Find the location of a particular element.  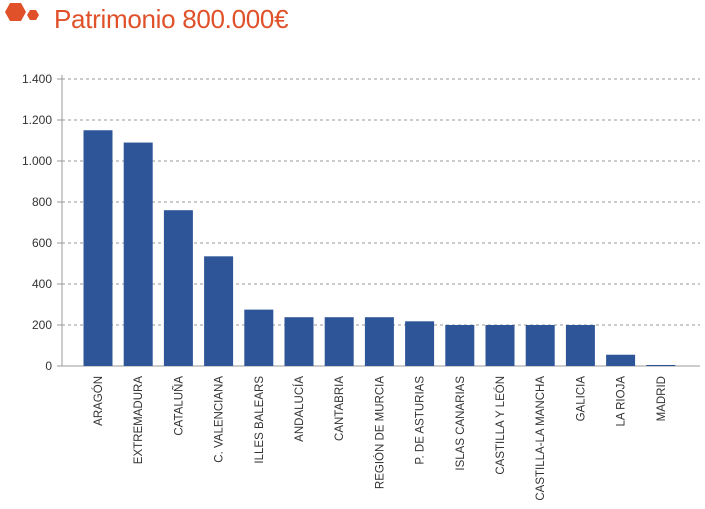

x-tick-label: ILLES BALEARS is located at coordinates (260, 420).